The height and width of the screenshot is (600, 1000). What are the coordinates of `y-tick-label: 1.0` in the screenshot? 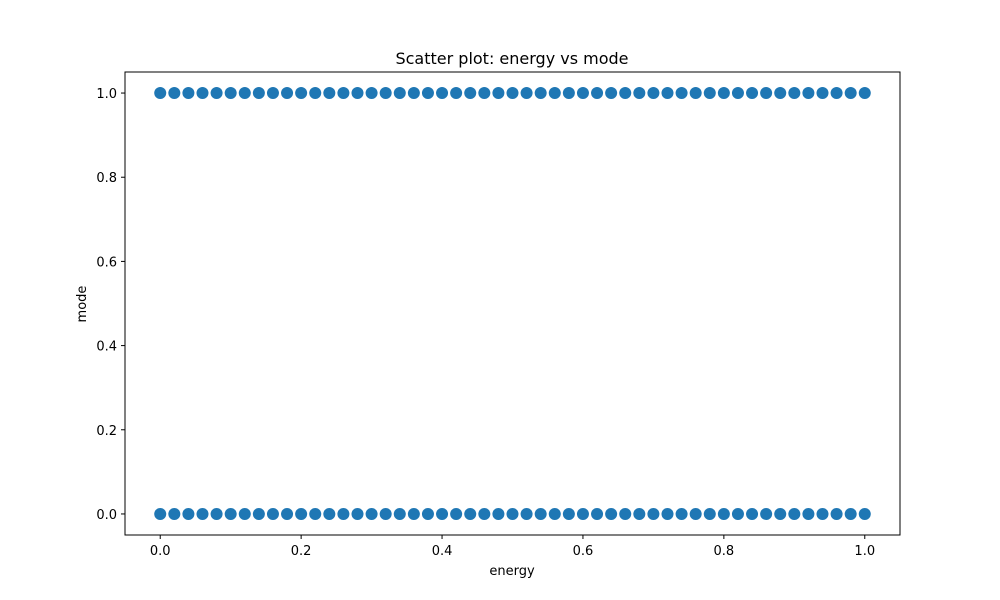 It's located at (106, 94).